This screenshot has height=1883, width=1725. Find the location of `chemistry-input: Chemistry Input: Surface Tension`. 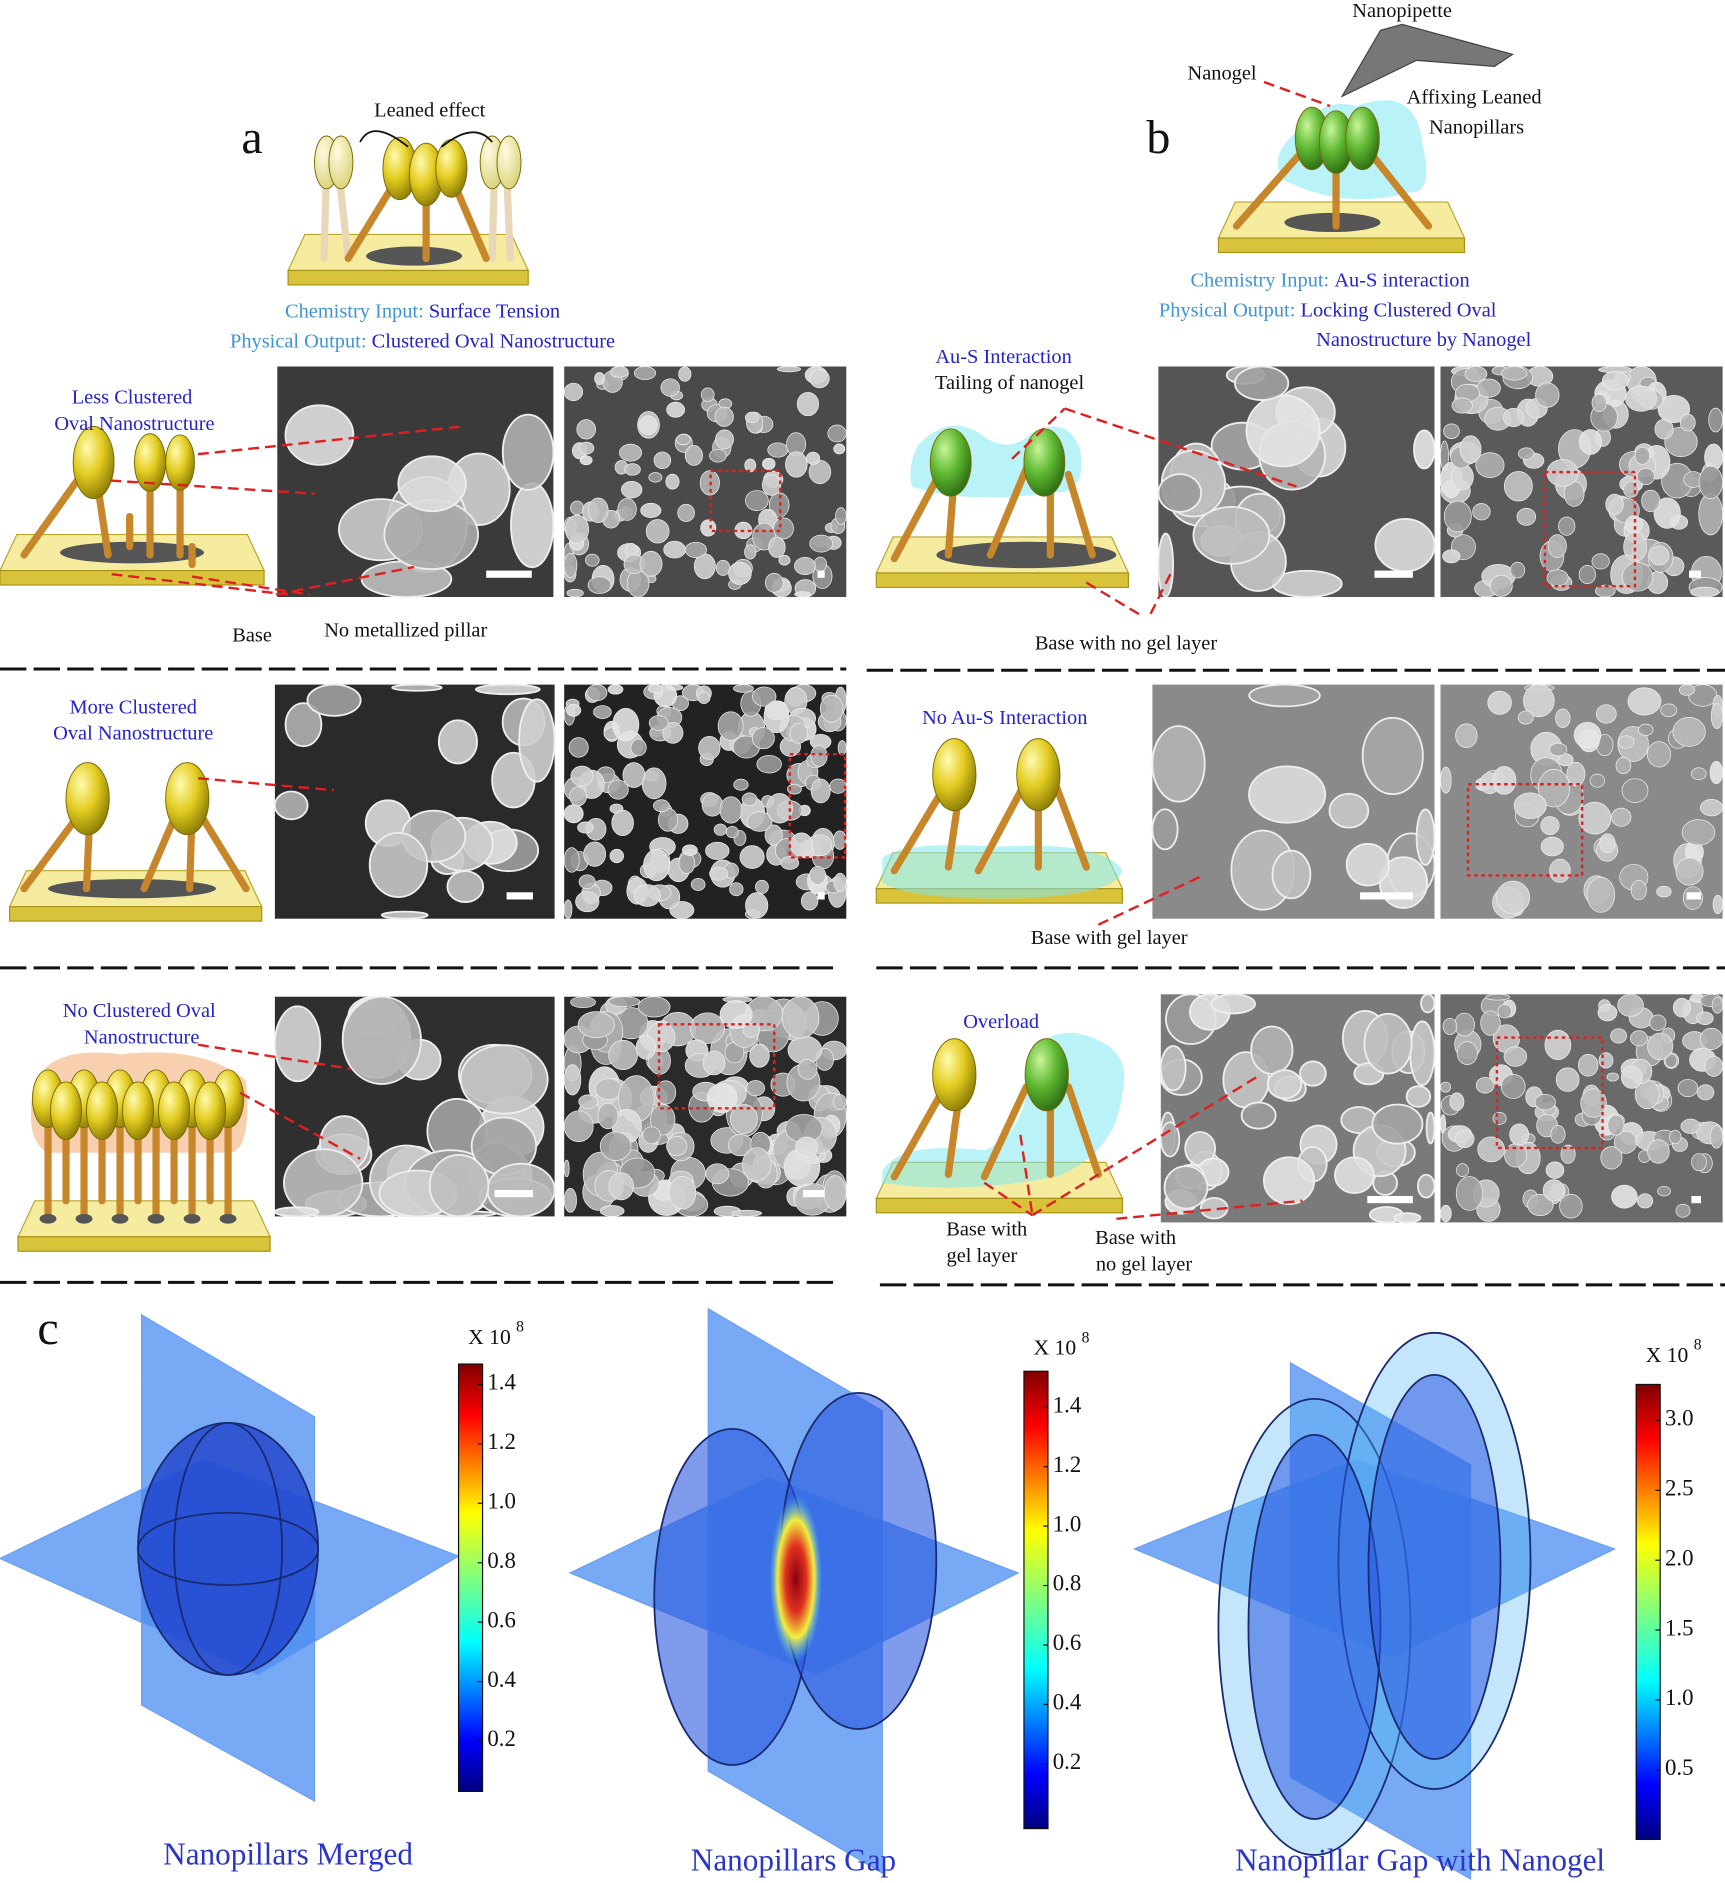

chemistry-input: Chemistry Input: Surface Tension is located at coordinates (422, 311).